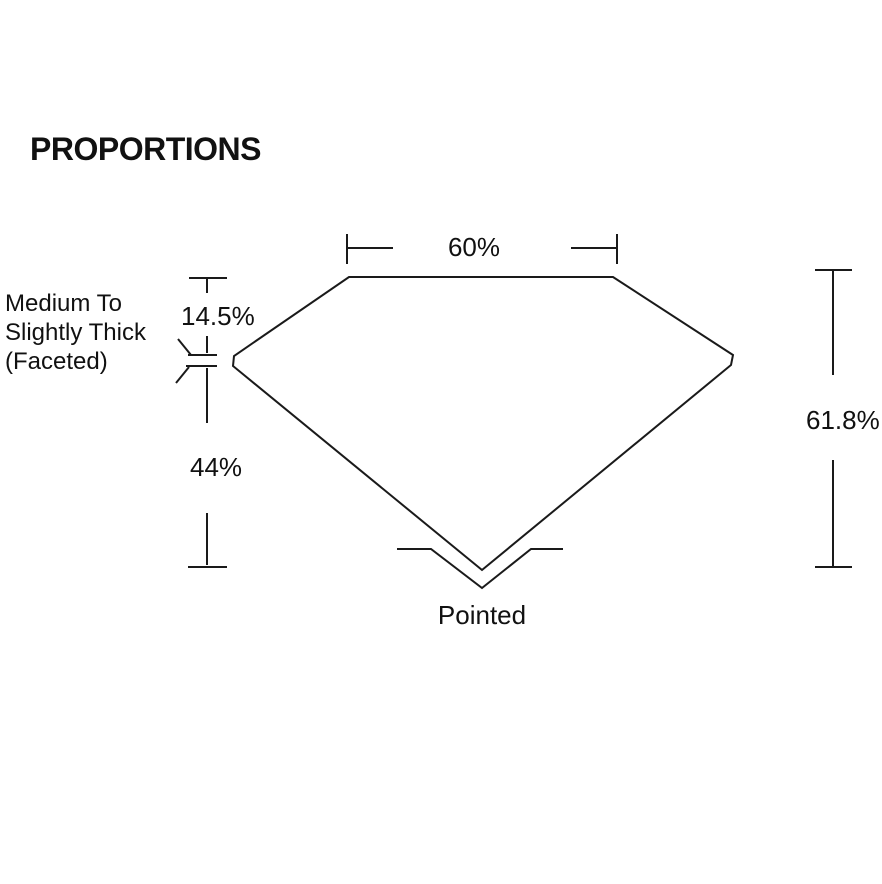  What do you see at coordinates (75, 332) in the screenshot?
I see `girdle-thickness-label: Medium To Slightly Thick (Faceted)` at bounding box center [75, 332].